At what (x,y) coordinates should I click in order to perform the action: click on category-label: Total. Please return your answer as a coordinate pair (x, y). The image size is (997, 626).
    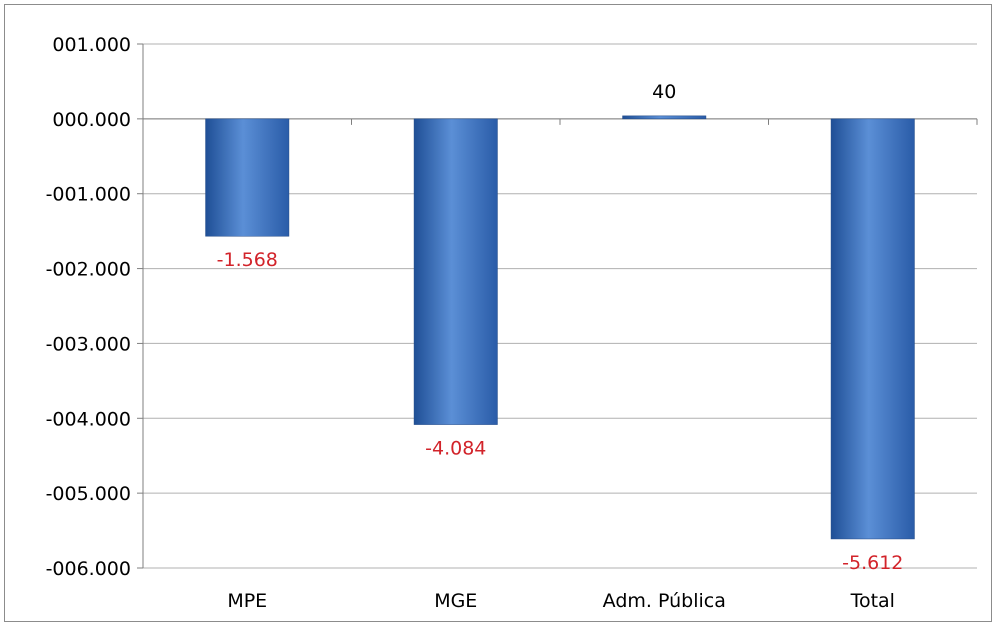
    Looking at the image, I should click on (872, 601).